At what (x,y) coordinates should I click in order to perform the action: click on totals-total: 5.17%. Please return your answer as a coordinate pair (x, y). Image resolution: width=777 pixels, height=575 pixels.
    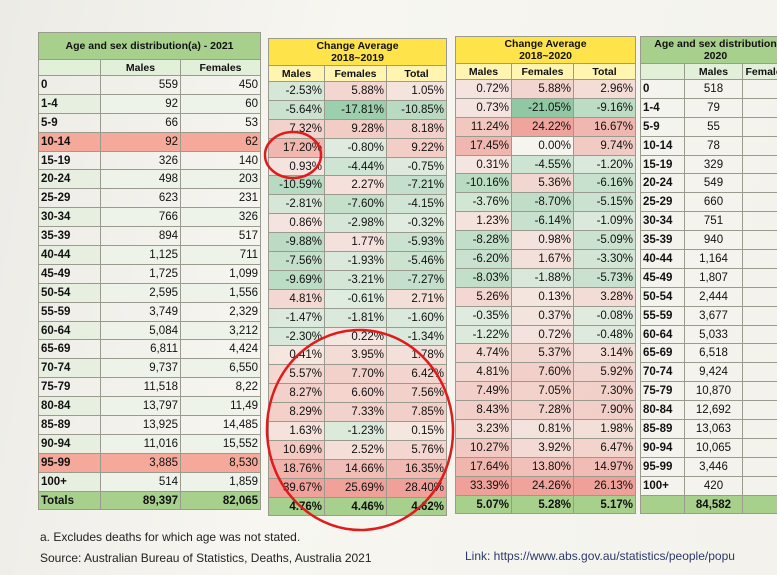
    Looking at the image, I should click on (604, 504).